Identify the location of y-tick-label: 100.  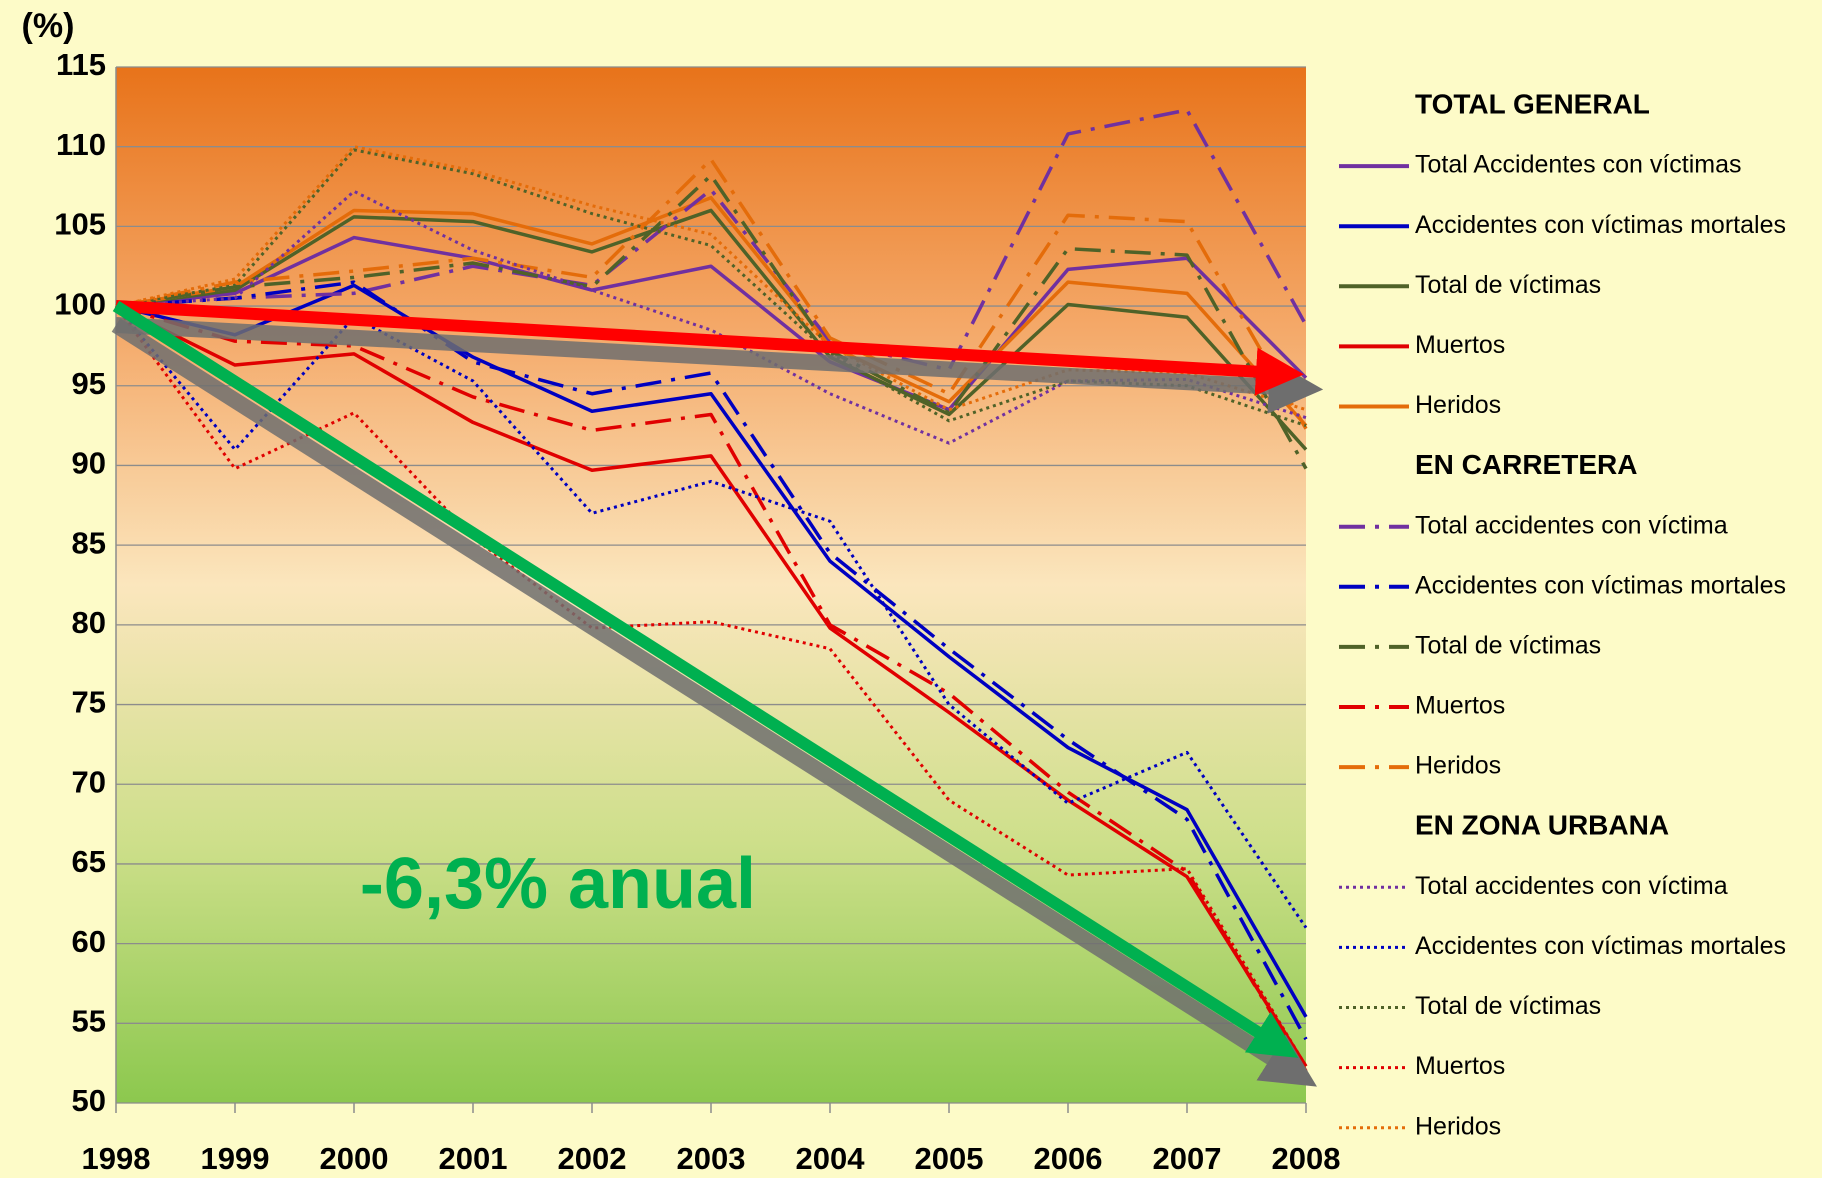
(80, 303).